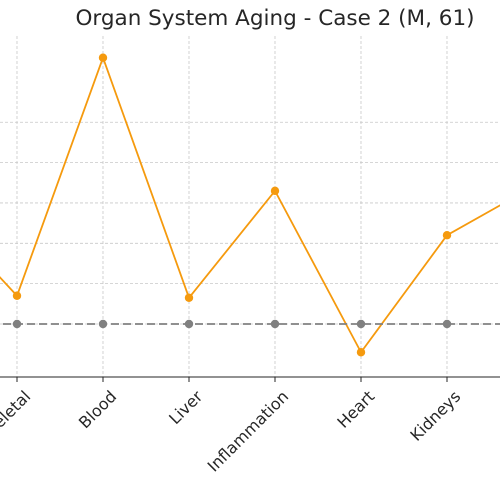 This screenshot has width=500, height=500. Describe the element at coordinates (435, 416) in the screenshot. I see `x-tick-label: Kidneys` at that location.